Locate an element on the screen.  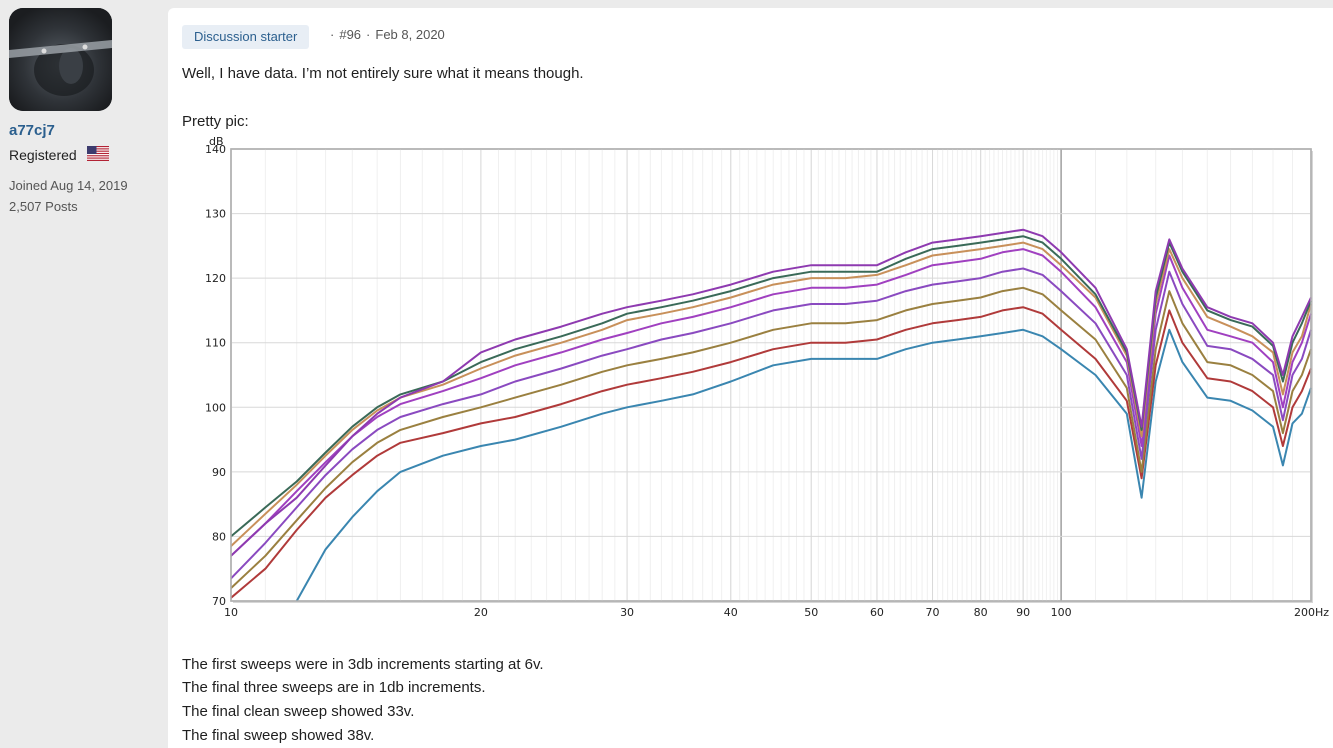
post-count: 2,507 Posts is located at coordinates (43, 206).